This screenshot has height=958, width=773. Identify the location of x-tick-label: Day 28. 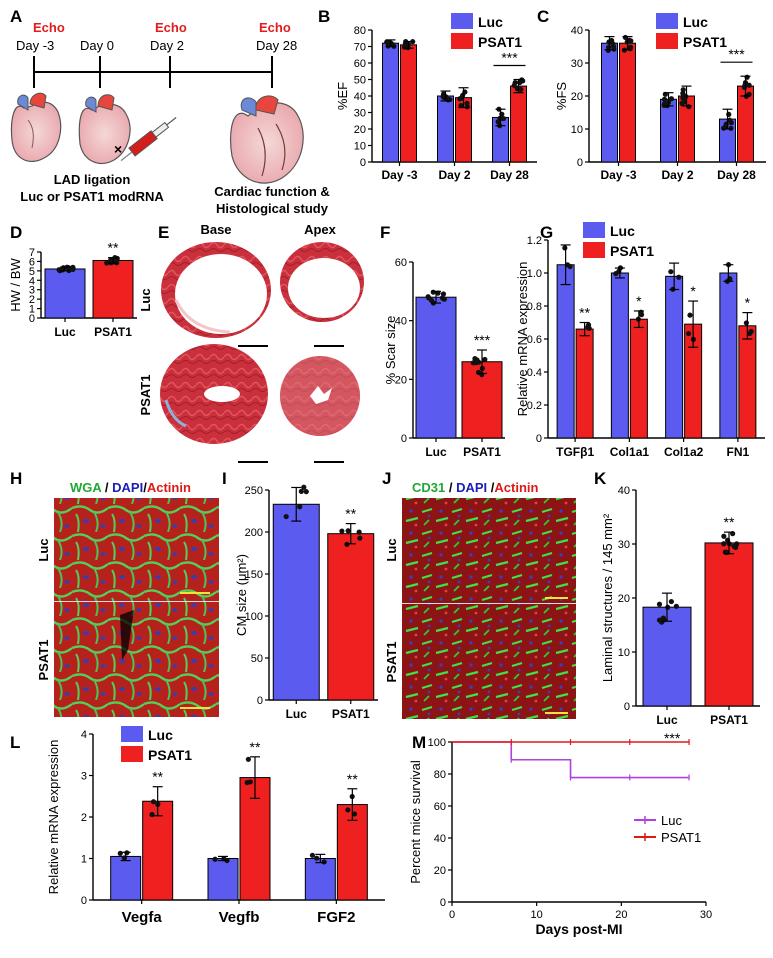
(509, 175).